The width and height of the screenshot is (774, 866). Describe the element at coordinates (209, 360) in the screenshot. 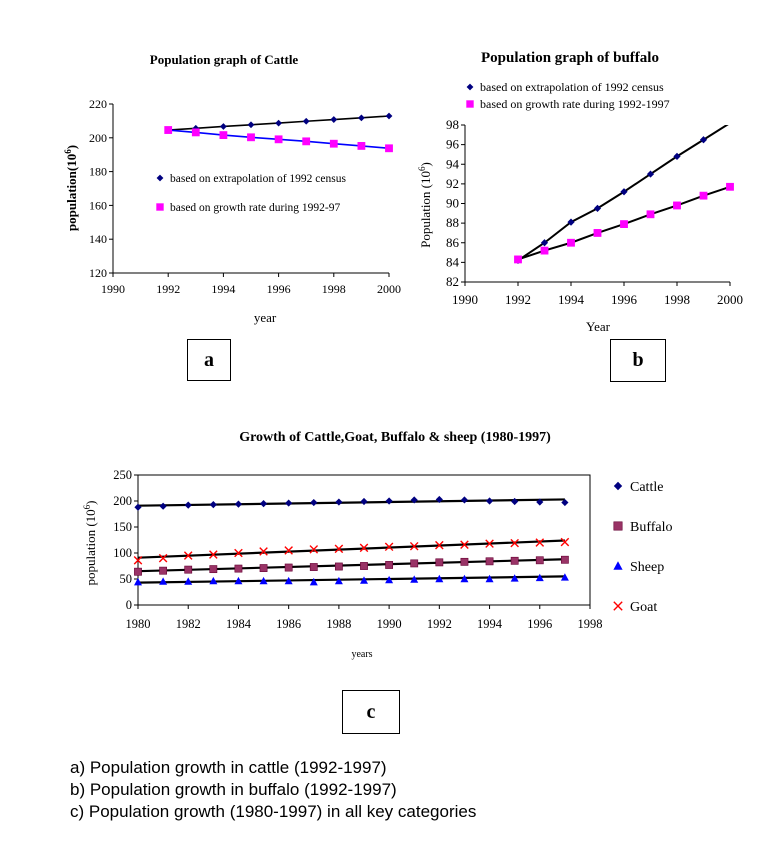

I see `panel-label-a: a` at that location.